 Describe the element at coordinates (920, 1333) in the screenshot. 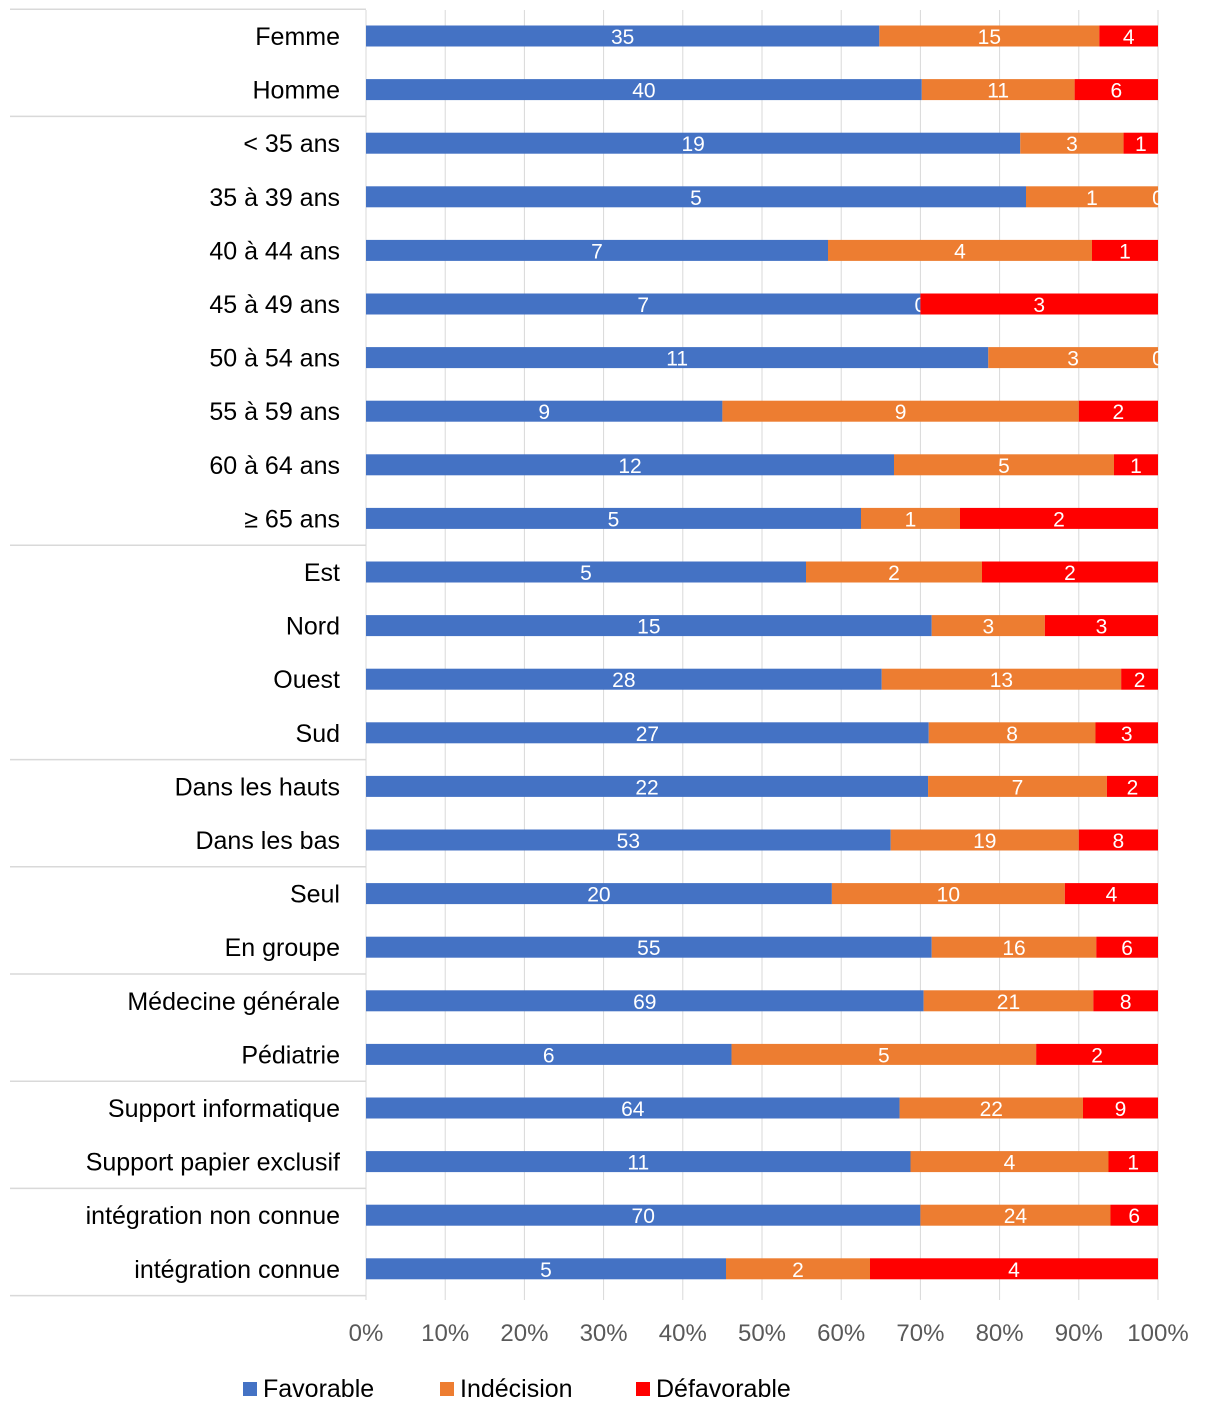

I see `x-tick-label: 70%` at that location.